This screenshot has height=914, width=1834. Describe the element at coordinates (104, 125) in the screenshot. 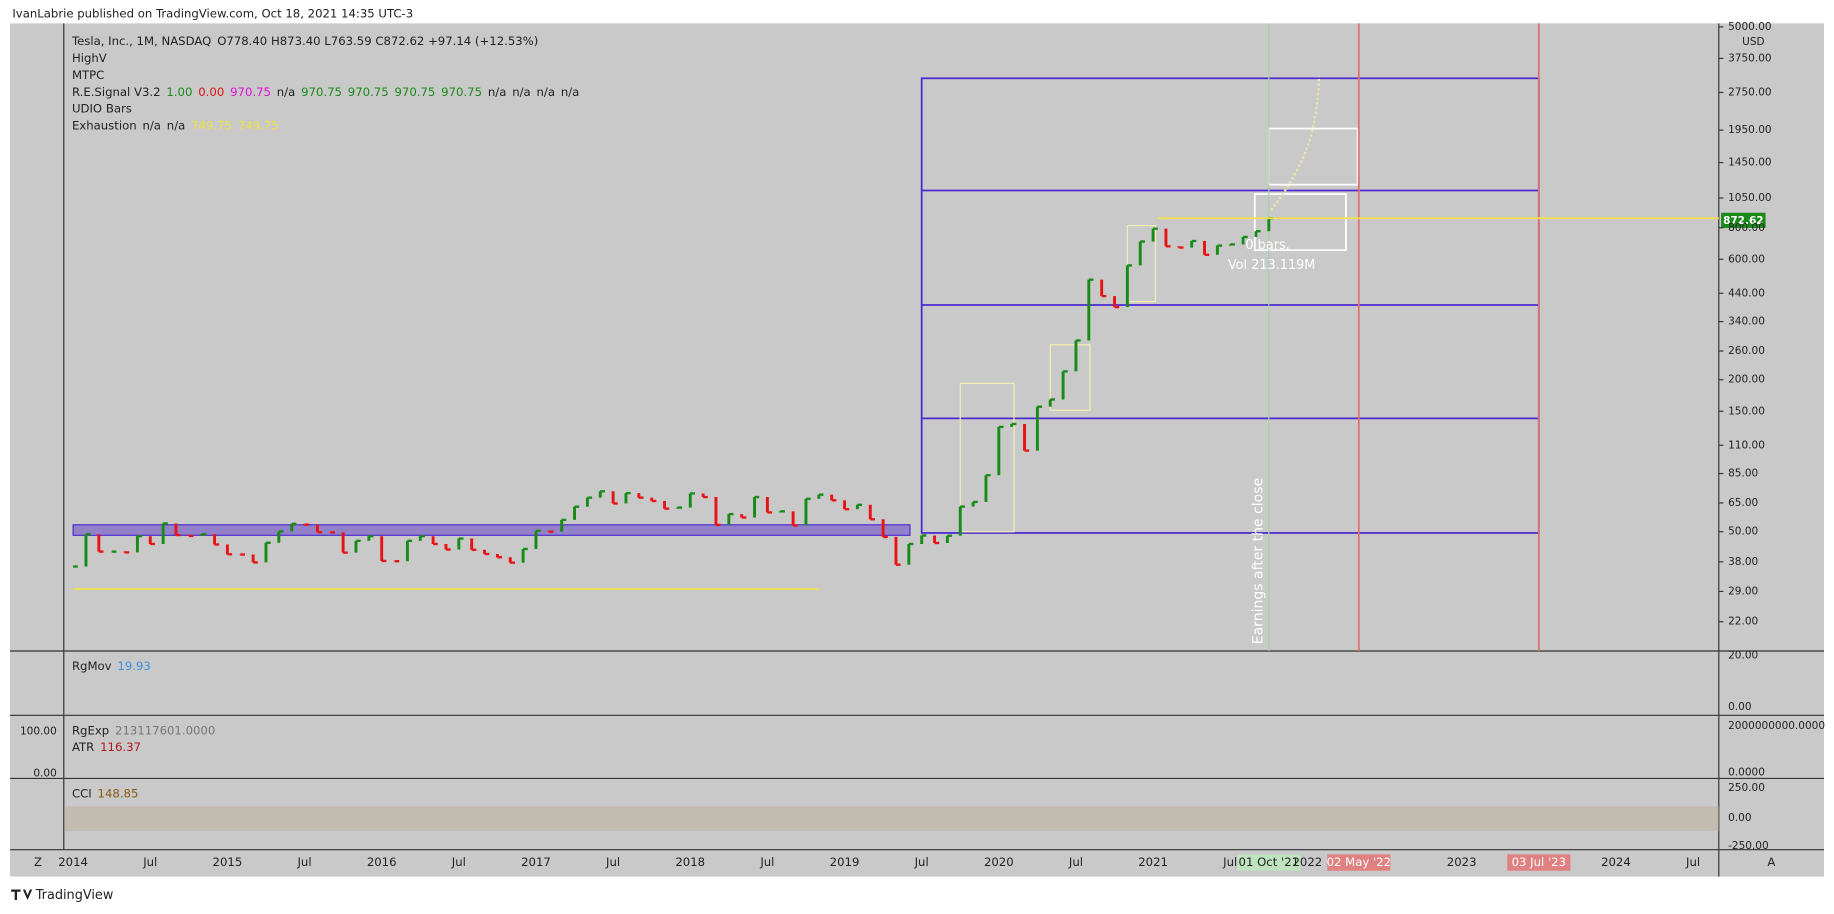

I see `legend-item: Exhaustion` at that location.